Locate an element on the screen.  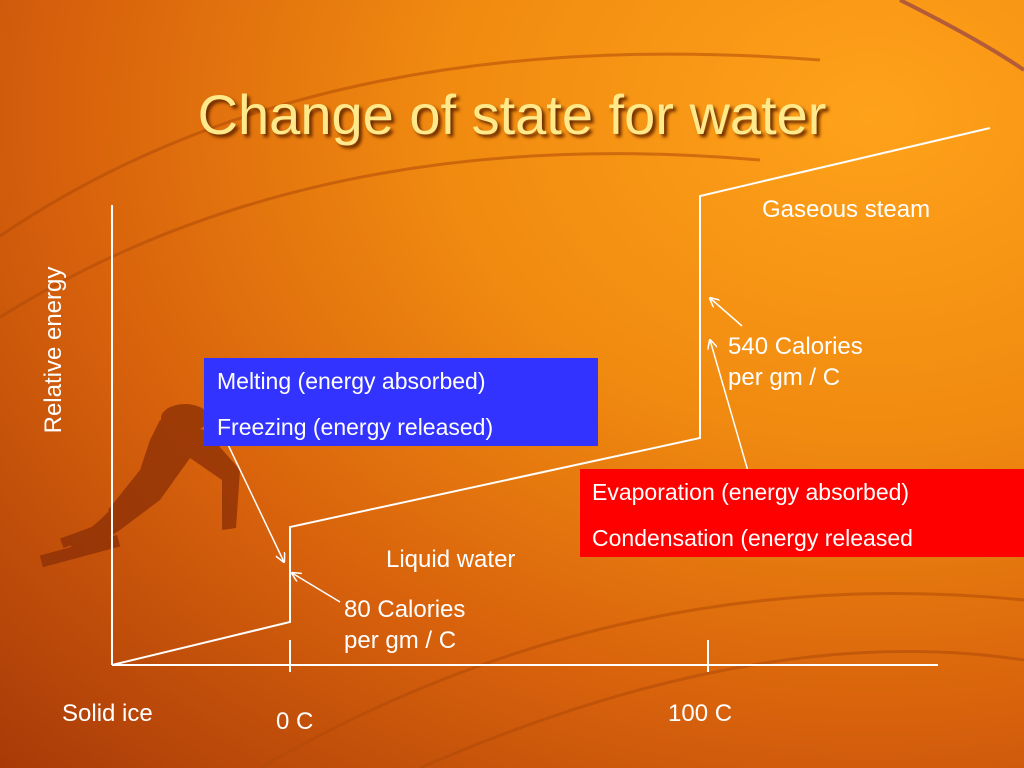
y-axis-label: Relative energy is located at coordinates (53, 350).